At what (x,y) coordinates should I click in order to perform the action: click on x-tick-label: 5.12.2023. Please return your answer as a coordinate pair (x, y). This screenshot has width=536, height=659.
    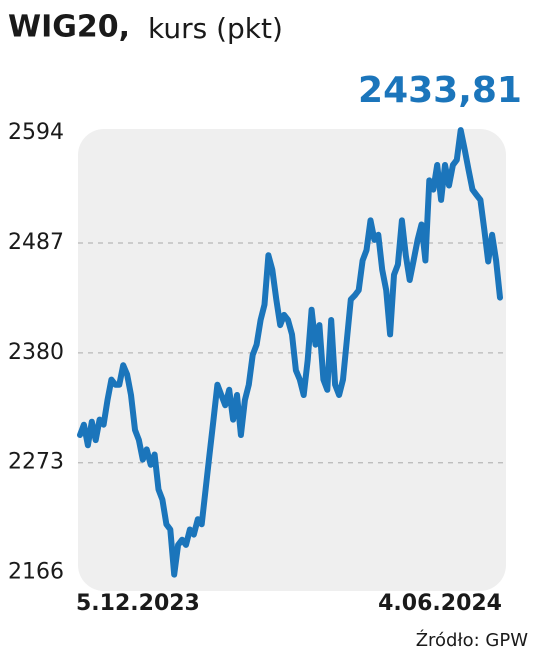
    Looking at the image, I should click on (138, 603).